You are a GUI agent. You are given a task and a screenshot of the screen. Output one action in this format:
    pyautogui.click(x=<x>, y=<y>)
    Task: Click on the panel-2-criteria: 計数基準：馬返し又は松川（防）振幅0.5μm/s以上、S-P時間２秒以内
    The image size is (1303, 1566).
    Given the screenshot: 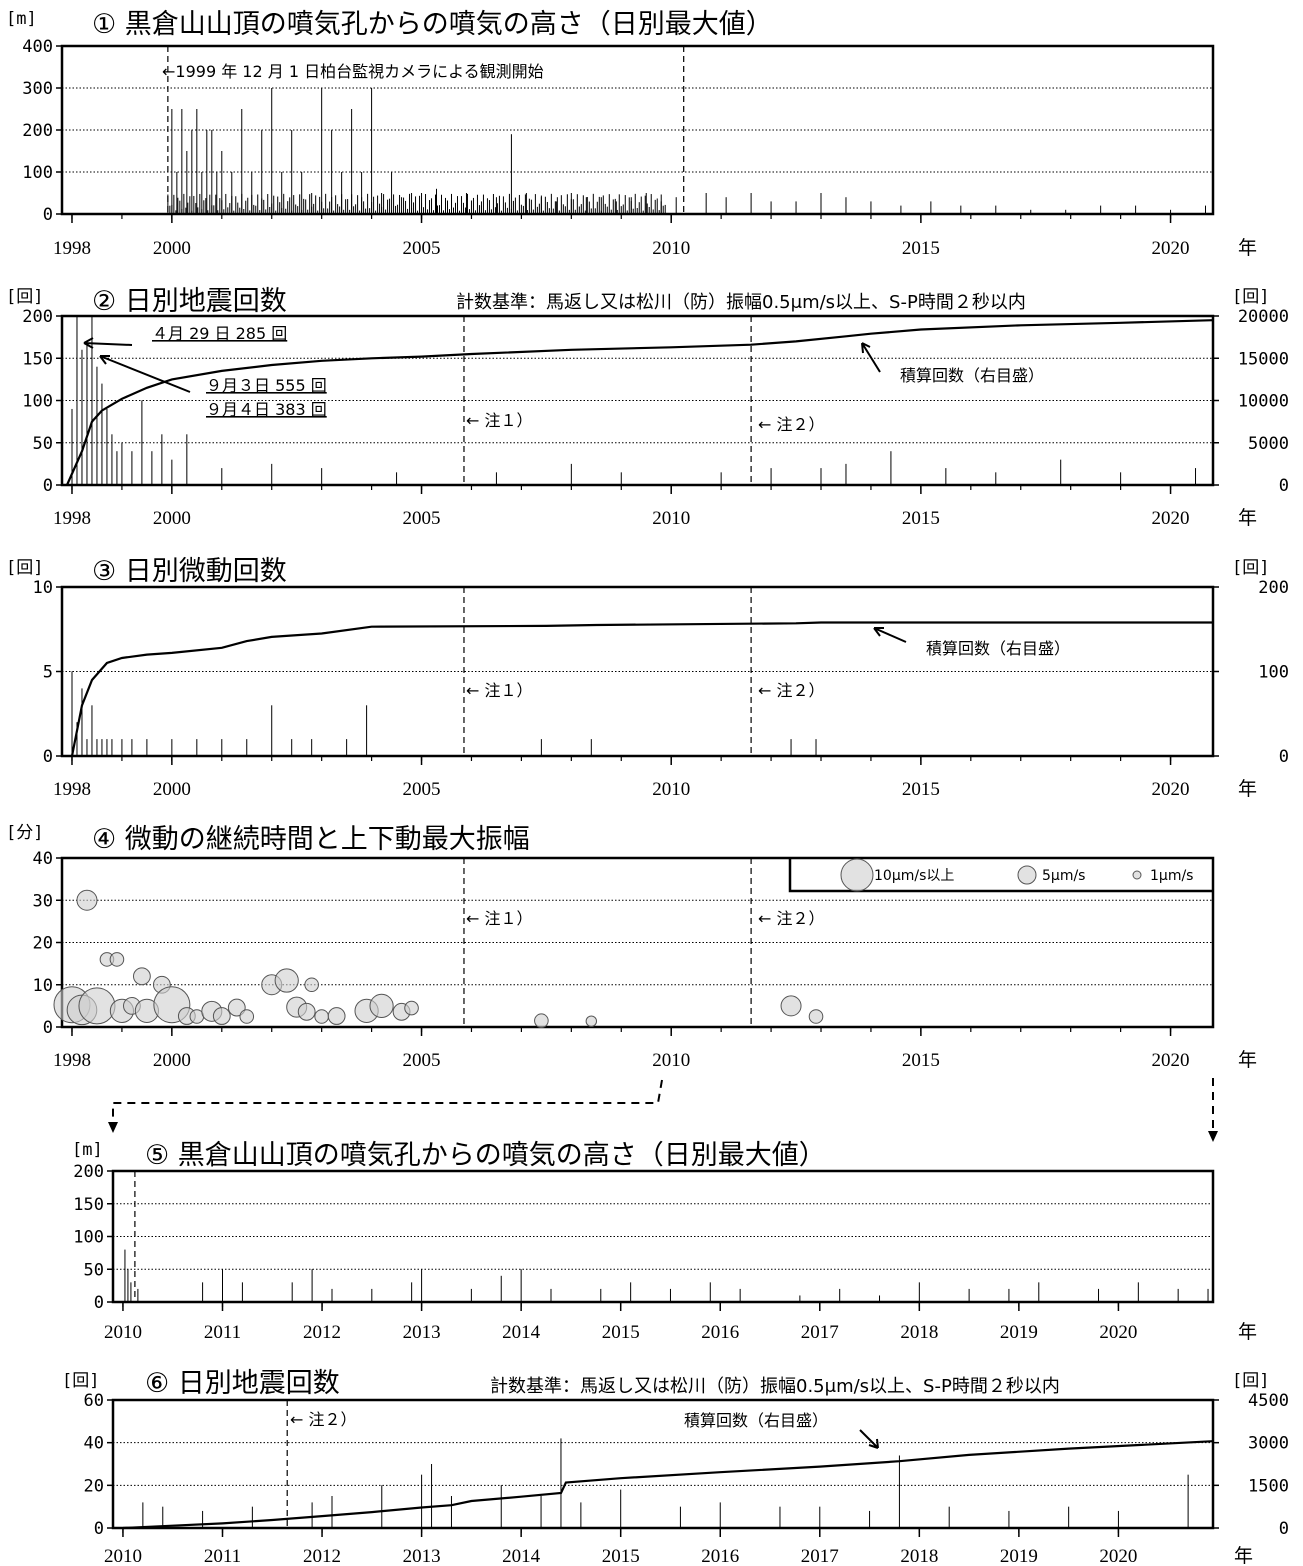 What is the action you would take?
    pyautogui.click(x=741, y=302)
    